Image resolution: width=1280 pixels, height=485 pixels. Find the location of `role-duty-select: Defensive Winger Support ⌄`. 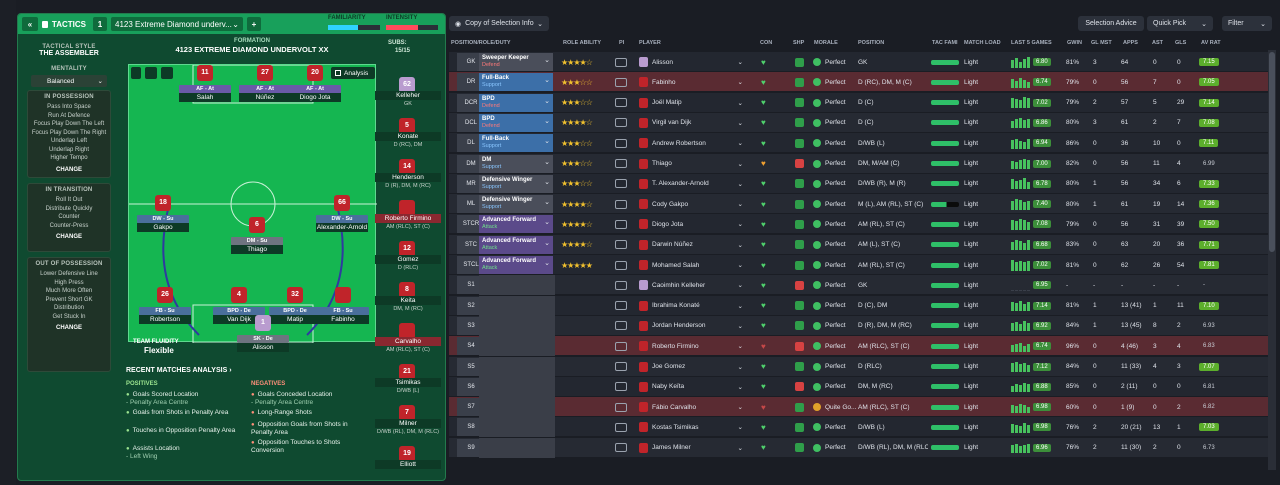

role-duty-select: Defensive Winger Support ⌄ is located at coordinates (516, 204).